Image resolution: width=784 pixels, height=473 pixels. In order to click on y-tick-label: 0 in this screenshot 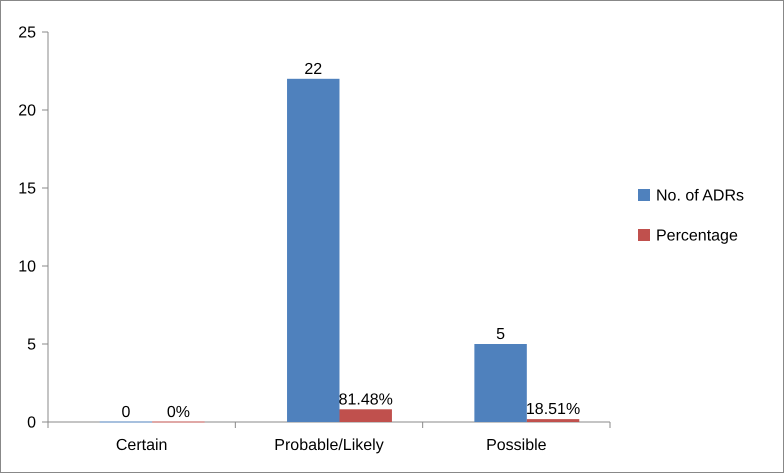, I will do `click(31, 423)`.